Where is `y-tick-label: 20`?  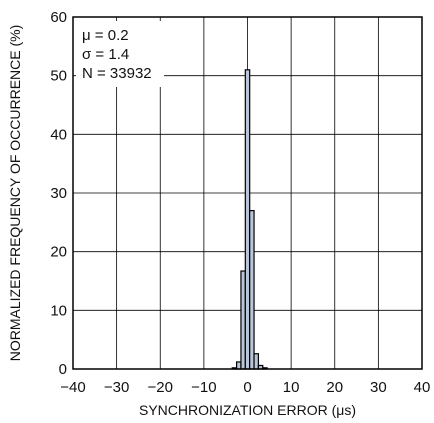
y-tick-label: 20 is located at coordinates (58, 252).